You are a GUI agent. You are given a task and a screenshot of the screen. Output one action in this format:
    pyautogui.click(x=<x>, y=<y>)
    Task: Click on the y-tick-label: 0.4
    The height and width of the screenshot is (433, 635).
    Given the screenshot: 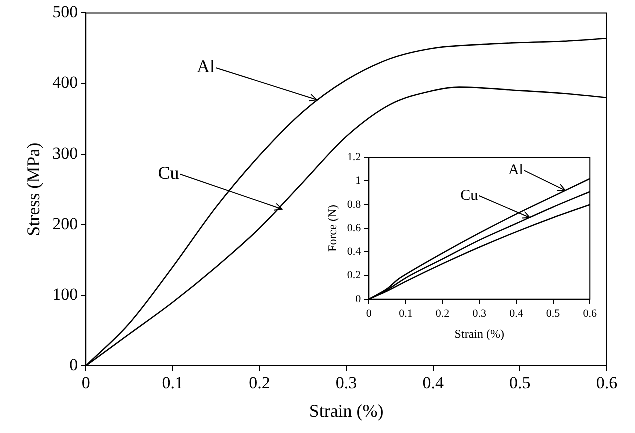 What is the action you would take?
    pyautogui.click(x=354, y=252)
    